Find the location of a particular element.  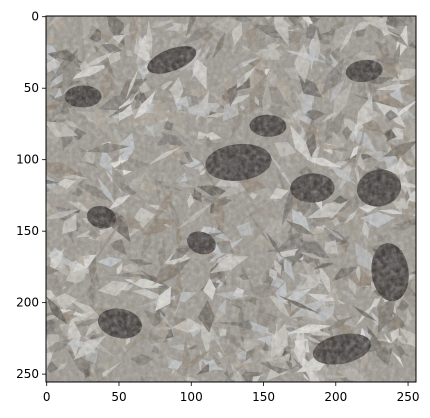

x-tick-label: 200 is located at coordinates (335, 397).